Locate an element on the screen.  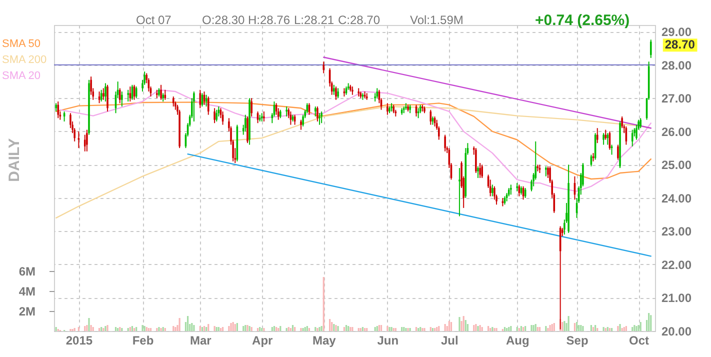
annotation: +0.74 (2.65%) is located at coordinates (582, 20).